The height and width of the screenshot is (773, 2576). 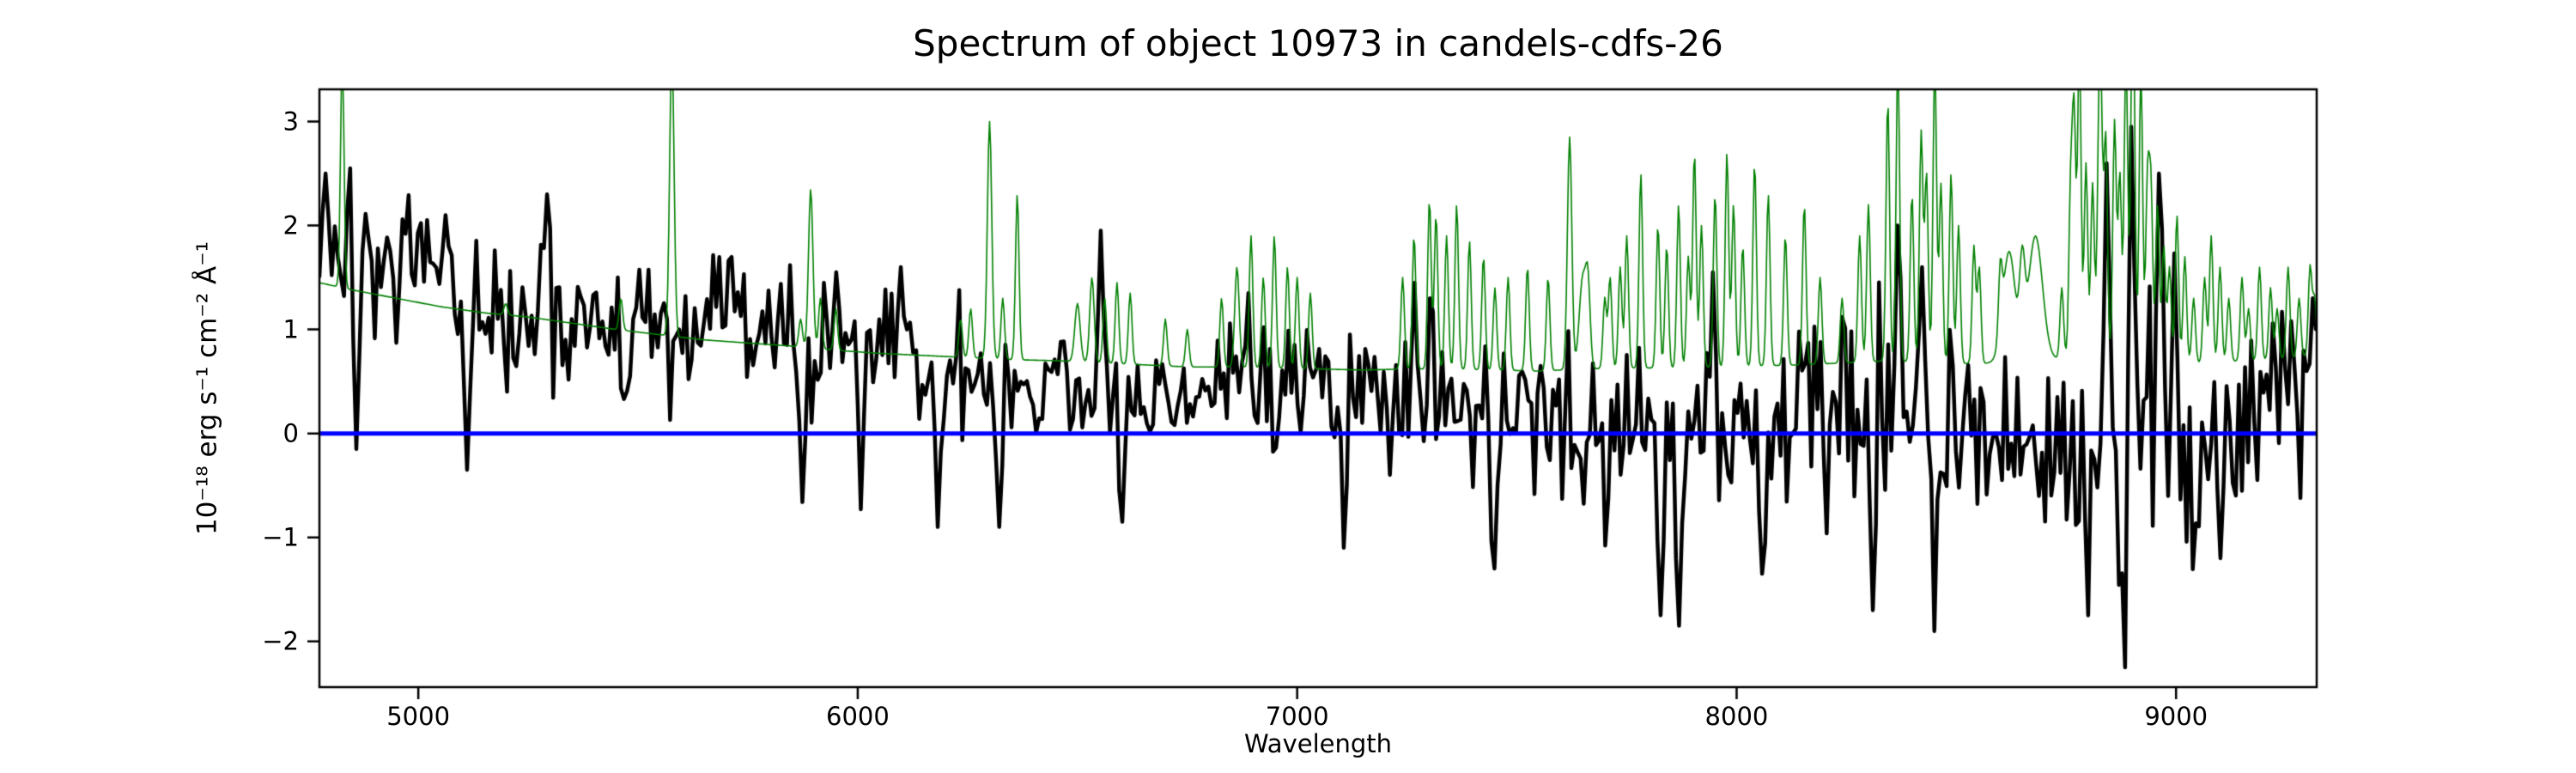 I want to click on y-tick-label: 1, so click(x=291, y=329).